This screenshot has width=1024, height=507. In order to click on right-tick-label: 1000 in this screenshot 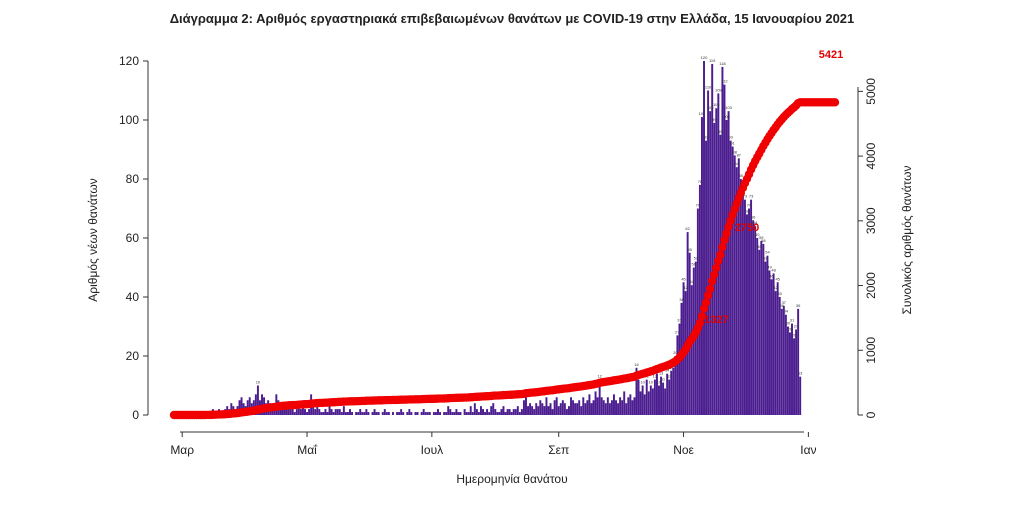, I will do `click(871, 350)`.